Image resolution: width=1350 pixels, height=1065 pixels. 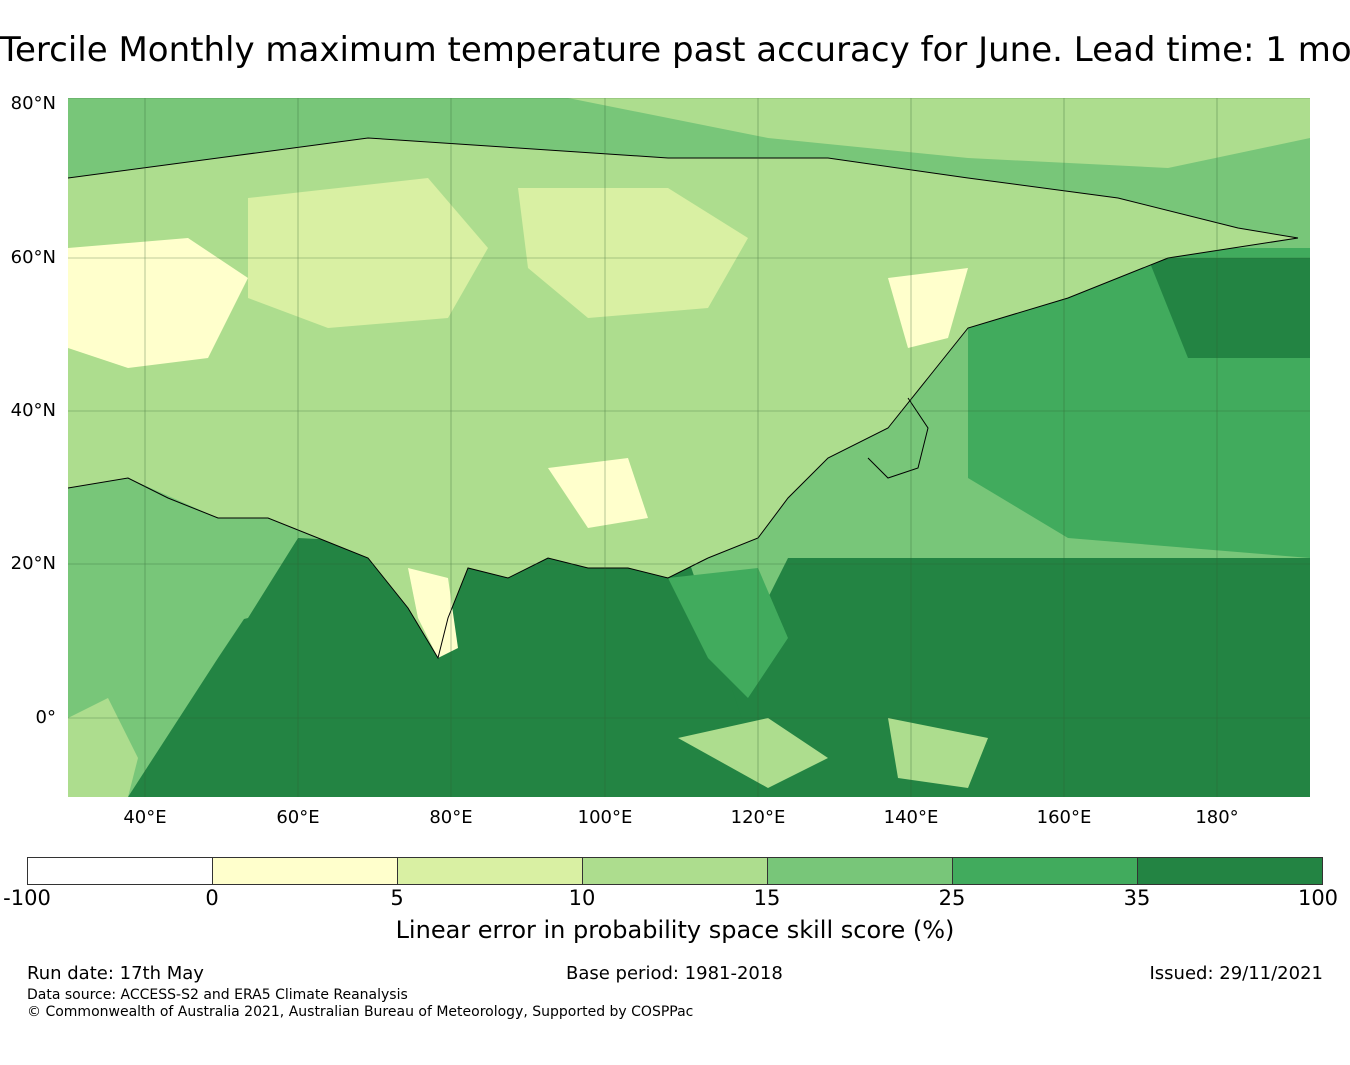 I want to click on lon-label-160e: 160°E, so click(x=1064, y=817).